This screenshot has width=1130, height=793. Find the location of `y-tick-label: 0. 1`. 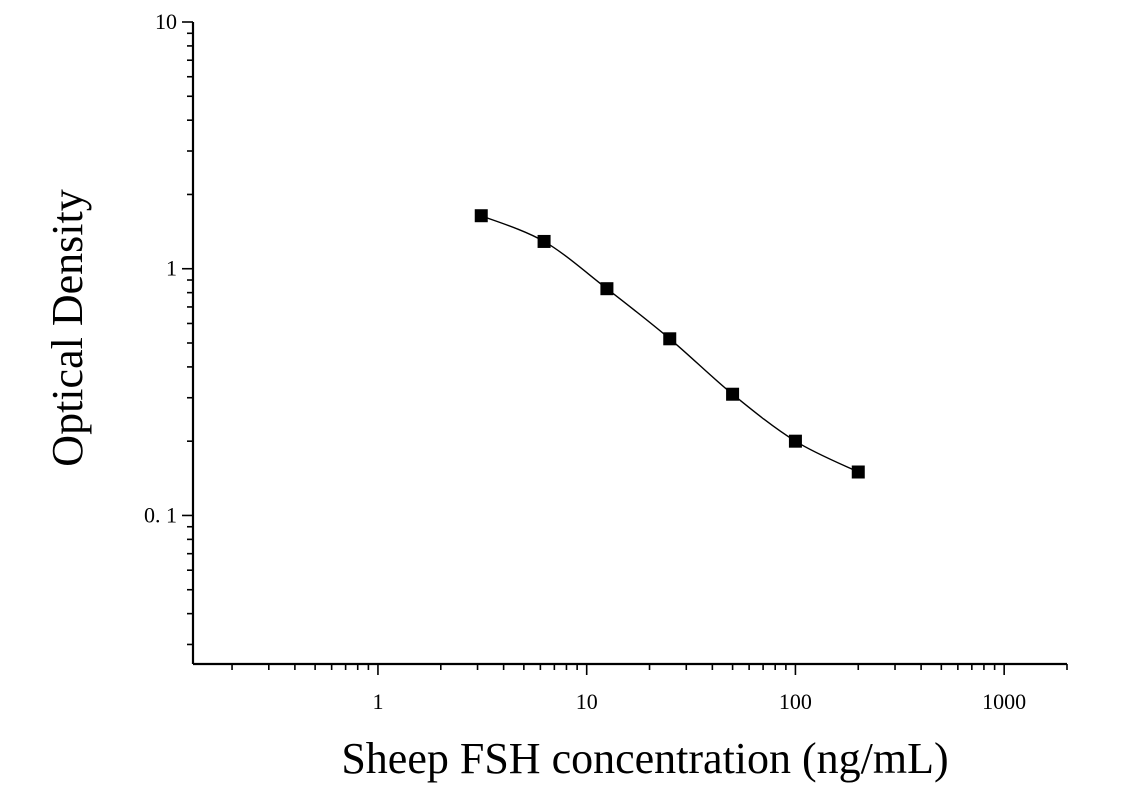

y-tick-label: 0. 1 is located at coordinates (160, 514).